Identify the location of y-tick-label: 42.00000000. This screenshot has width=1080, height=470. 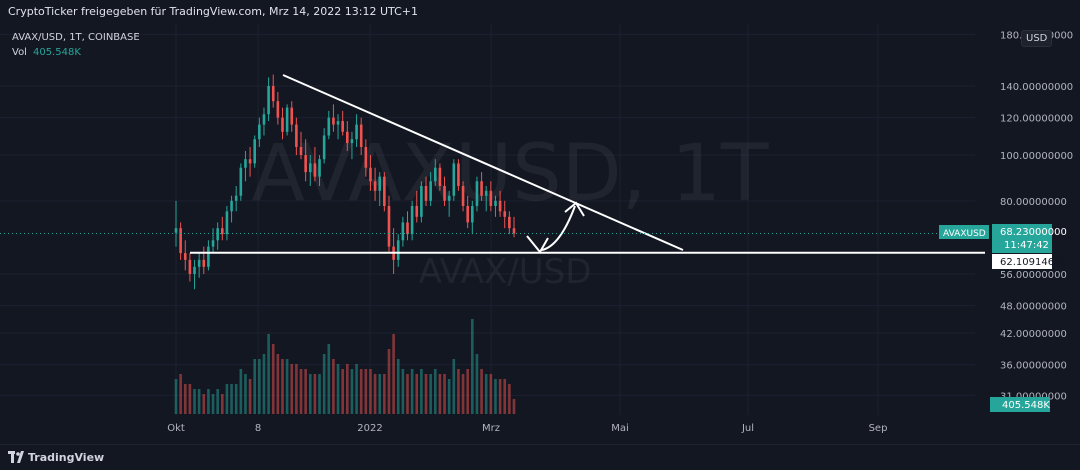
(1033, 334).